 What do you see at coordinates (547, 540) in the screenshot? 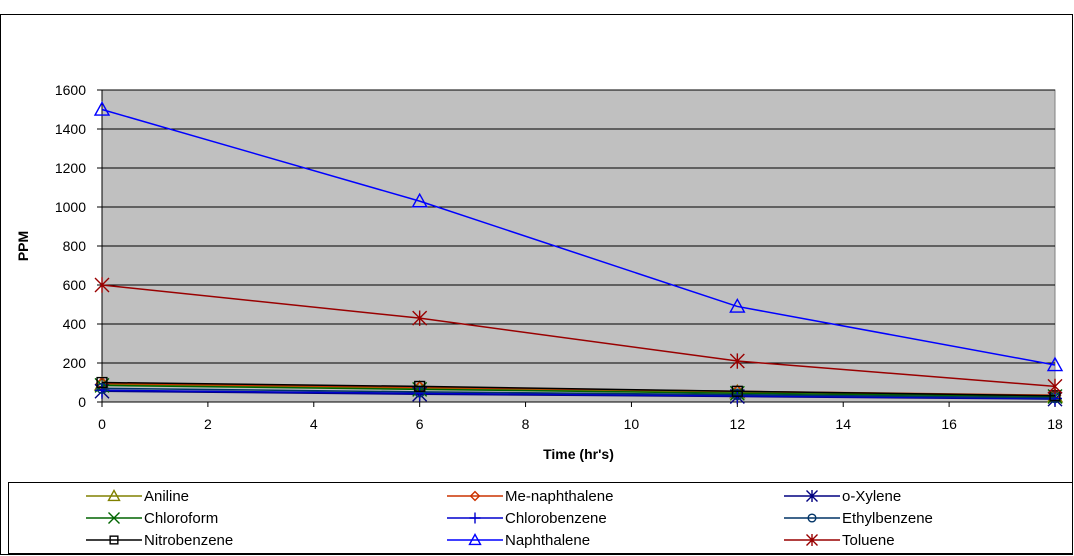
I see `legend-label: Naphthalene` at bounding box center [547, 540].